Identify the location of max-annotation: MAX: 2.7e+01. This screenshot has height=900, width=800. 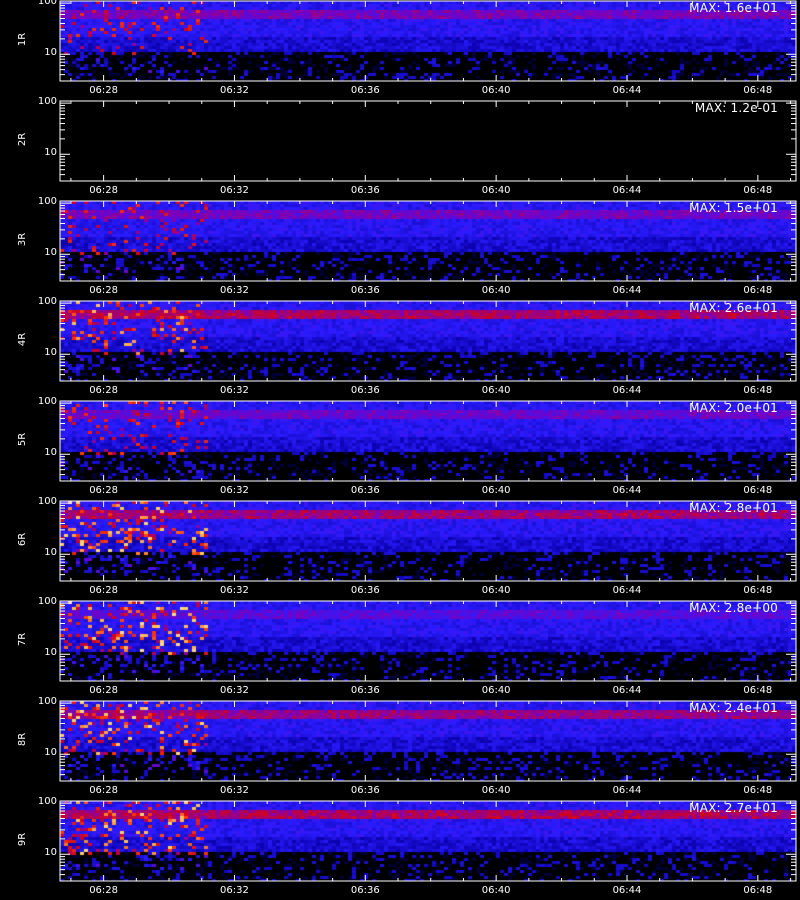
(733, 808).